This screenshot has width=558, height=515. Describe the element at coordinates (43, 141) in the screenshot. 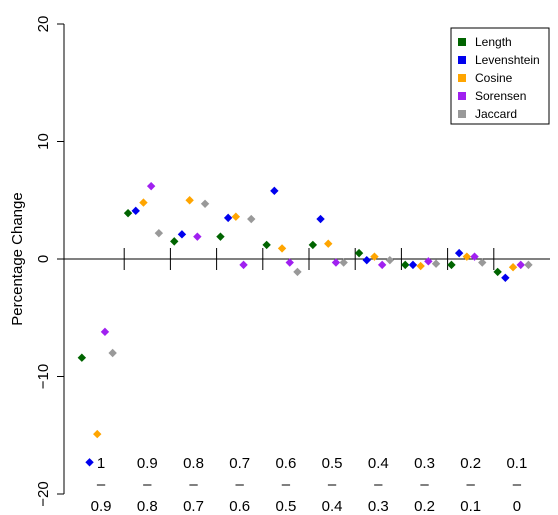

I see `y-tick-label: 10` at that location.